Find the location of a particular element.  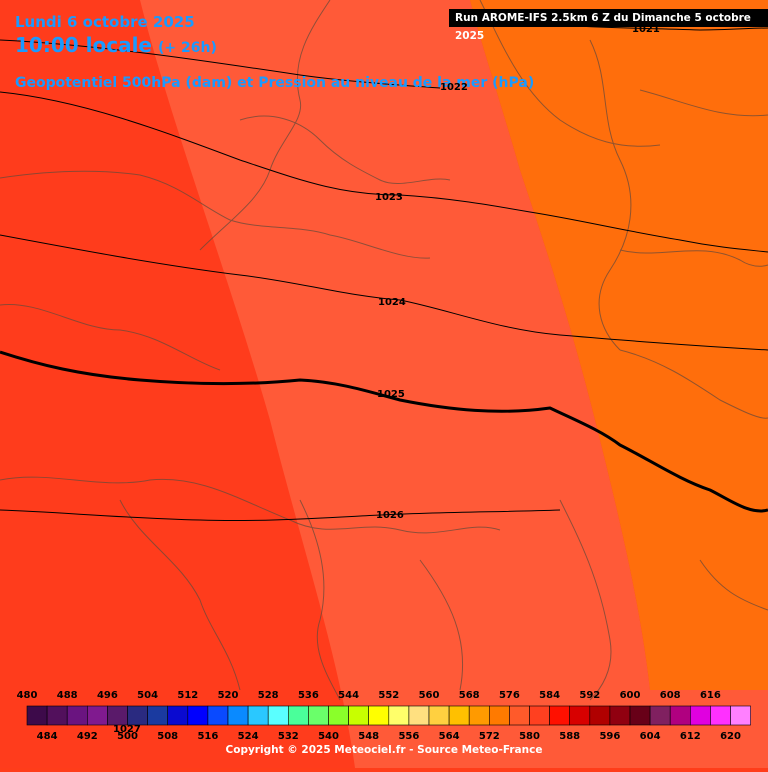

legend-label-top: 536 is located at coordinates (308, 695).